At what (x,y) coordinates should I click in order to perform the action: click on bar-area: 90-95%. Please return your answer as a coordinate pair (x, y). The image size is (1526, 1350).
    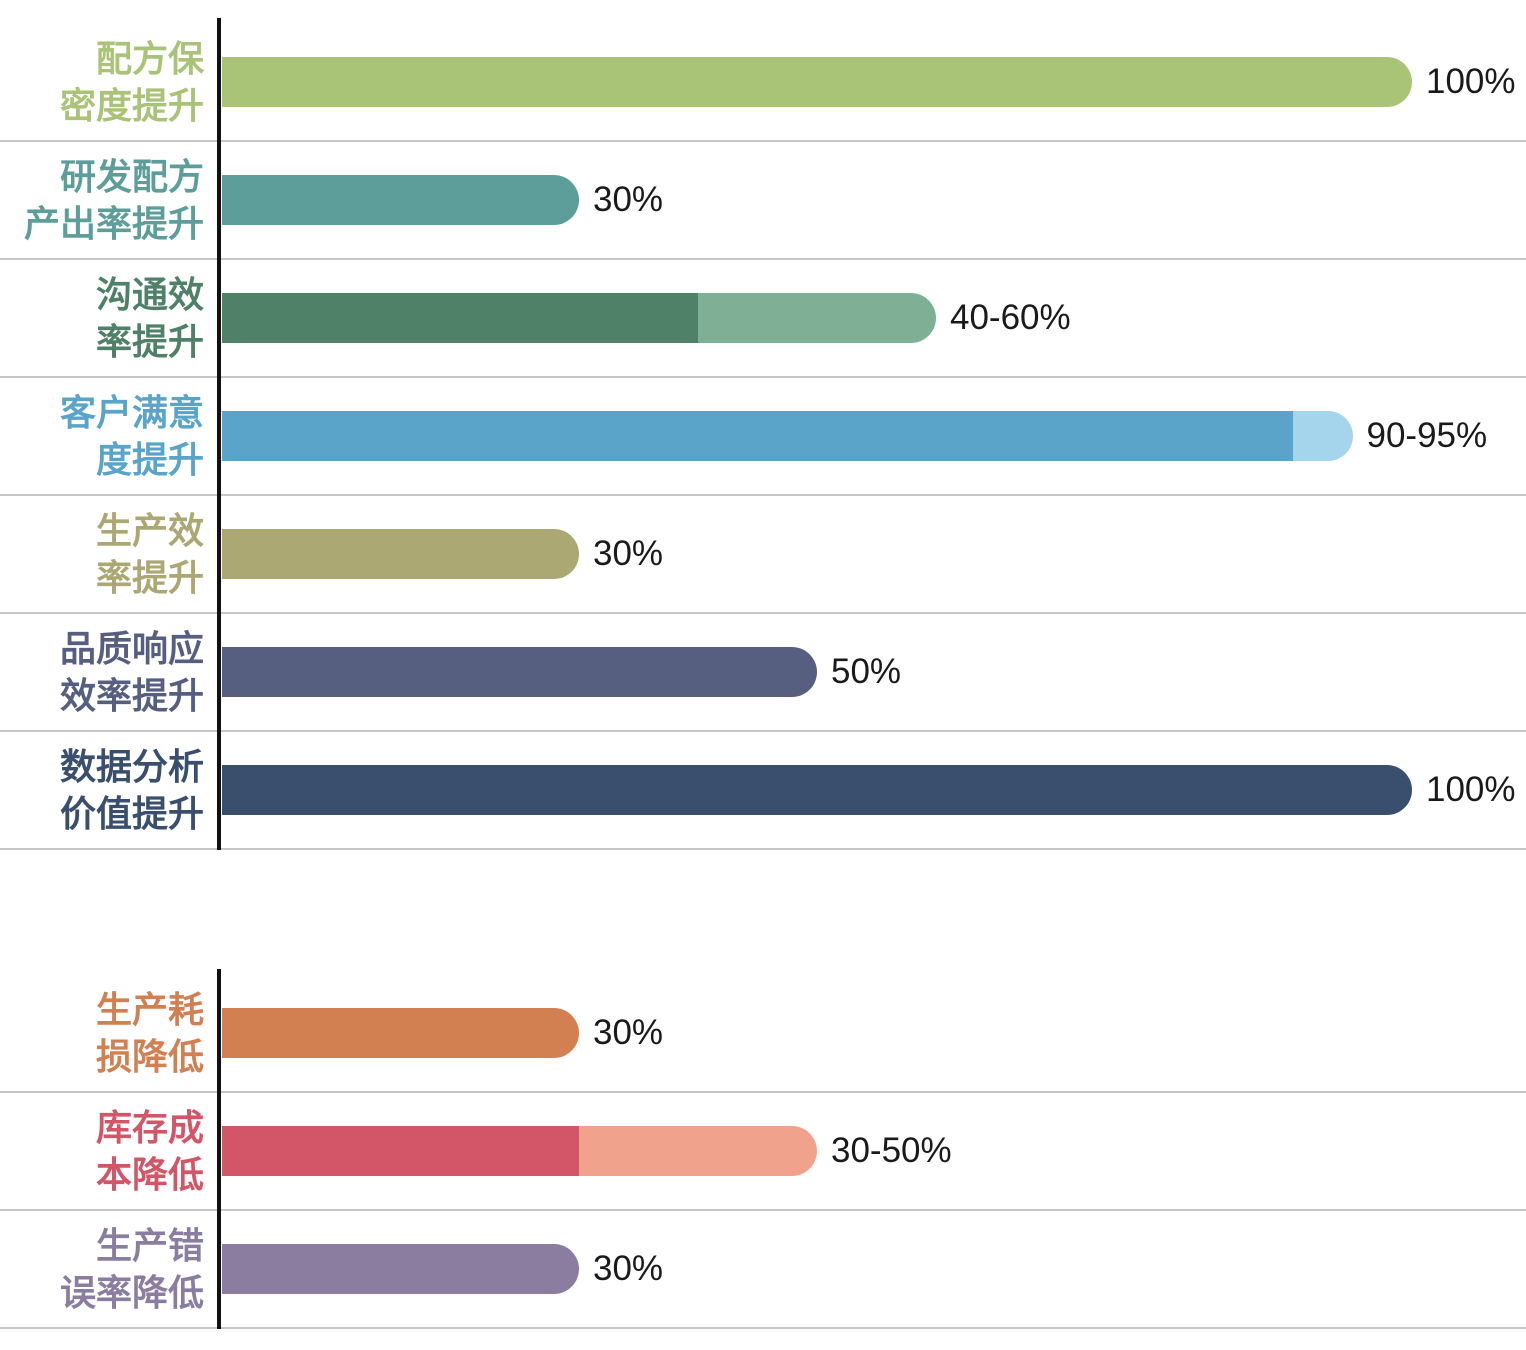
    Looking at the image, I should click on (872, 436).